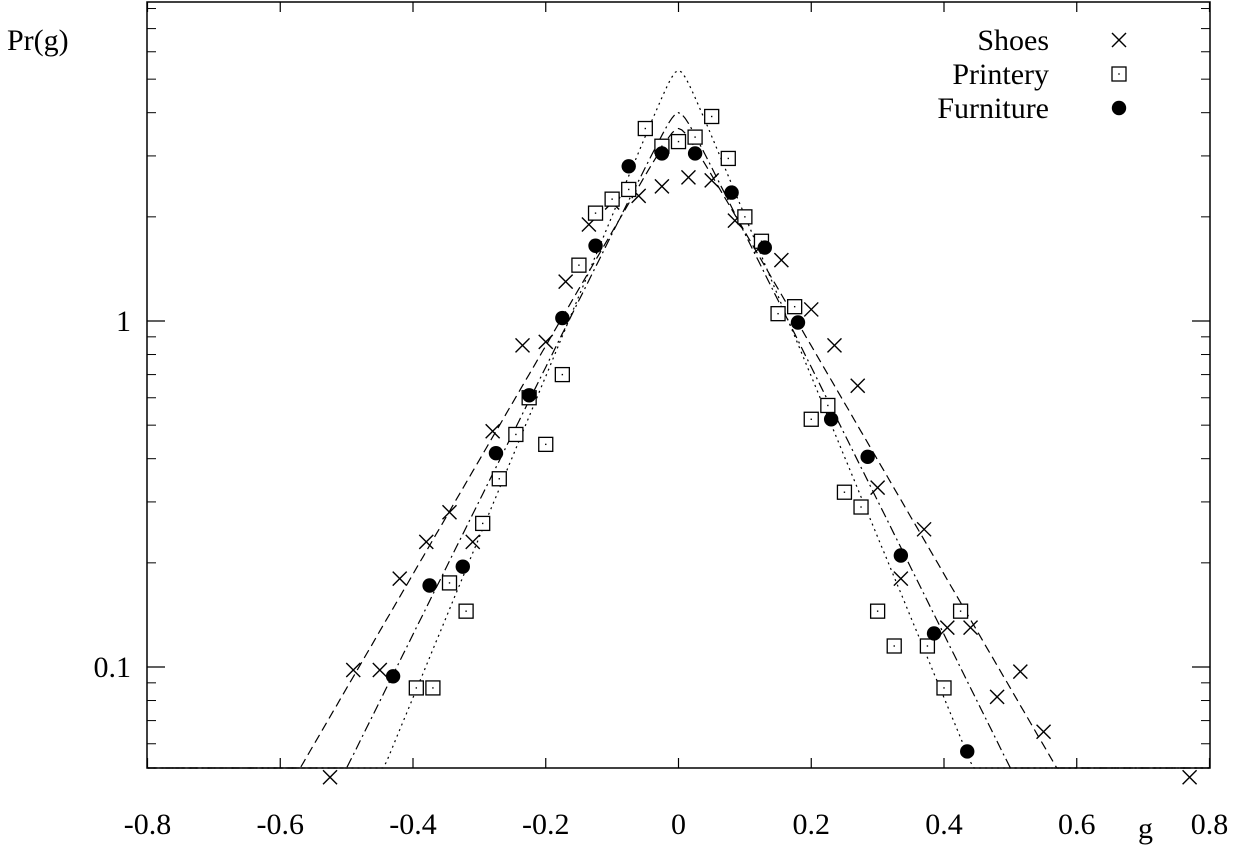  Describe the element at coordinates (812, 824) in the screenshot. I see `x-tick-label: 0.2` at that location.